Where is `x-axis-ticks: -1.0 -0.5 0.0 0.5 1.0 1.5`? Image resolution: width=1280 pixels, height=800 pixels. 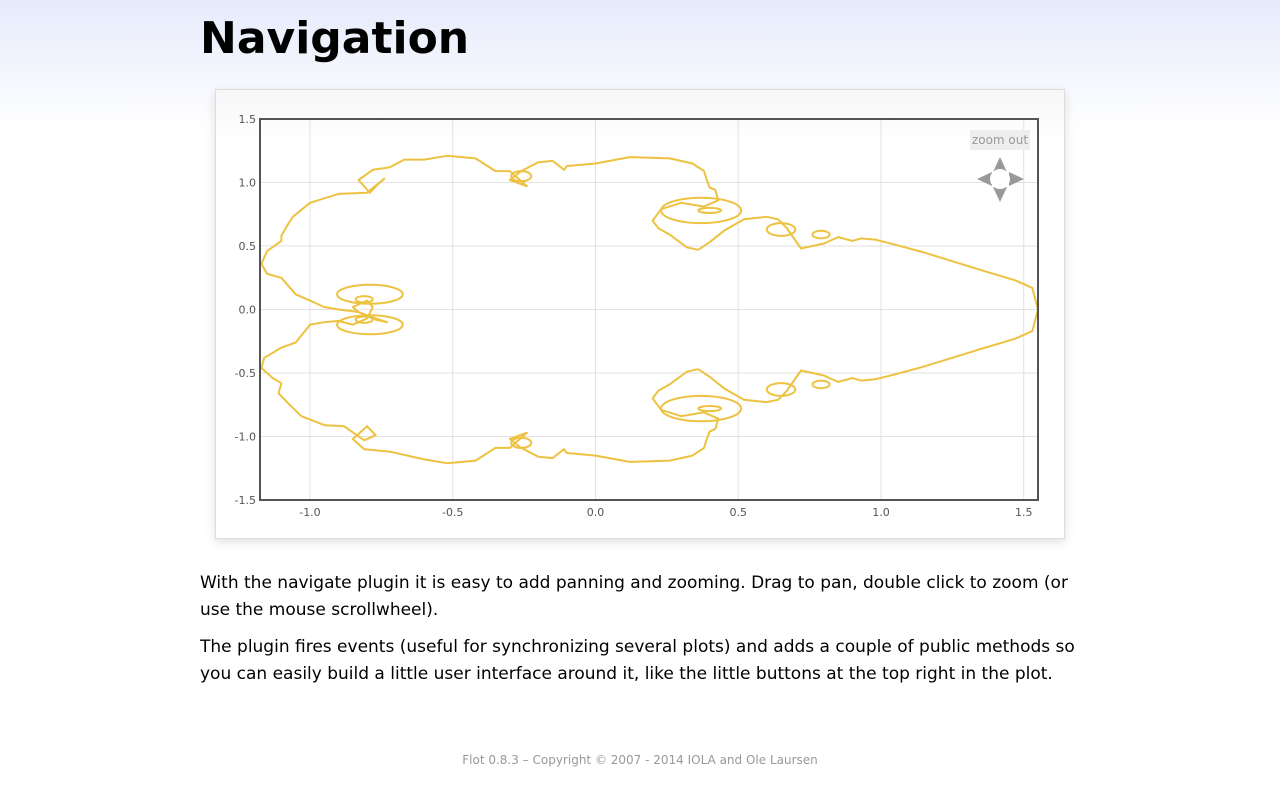 x-axis-ticks: -1.0 -0.5 0.0 0.5 1.0 1.5 is located at coordinates (665, 512).